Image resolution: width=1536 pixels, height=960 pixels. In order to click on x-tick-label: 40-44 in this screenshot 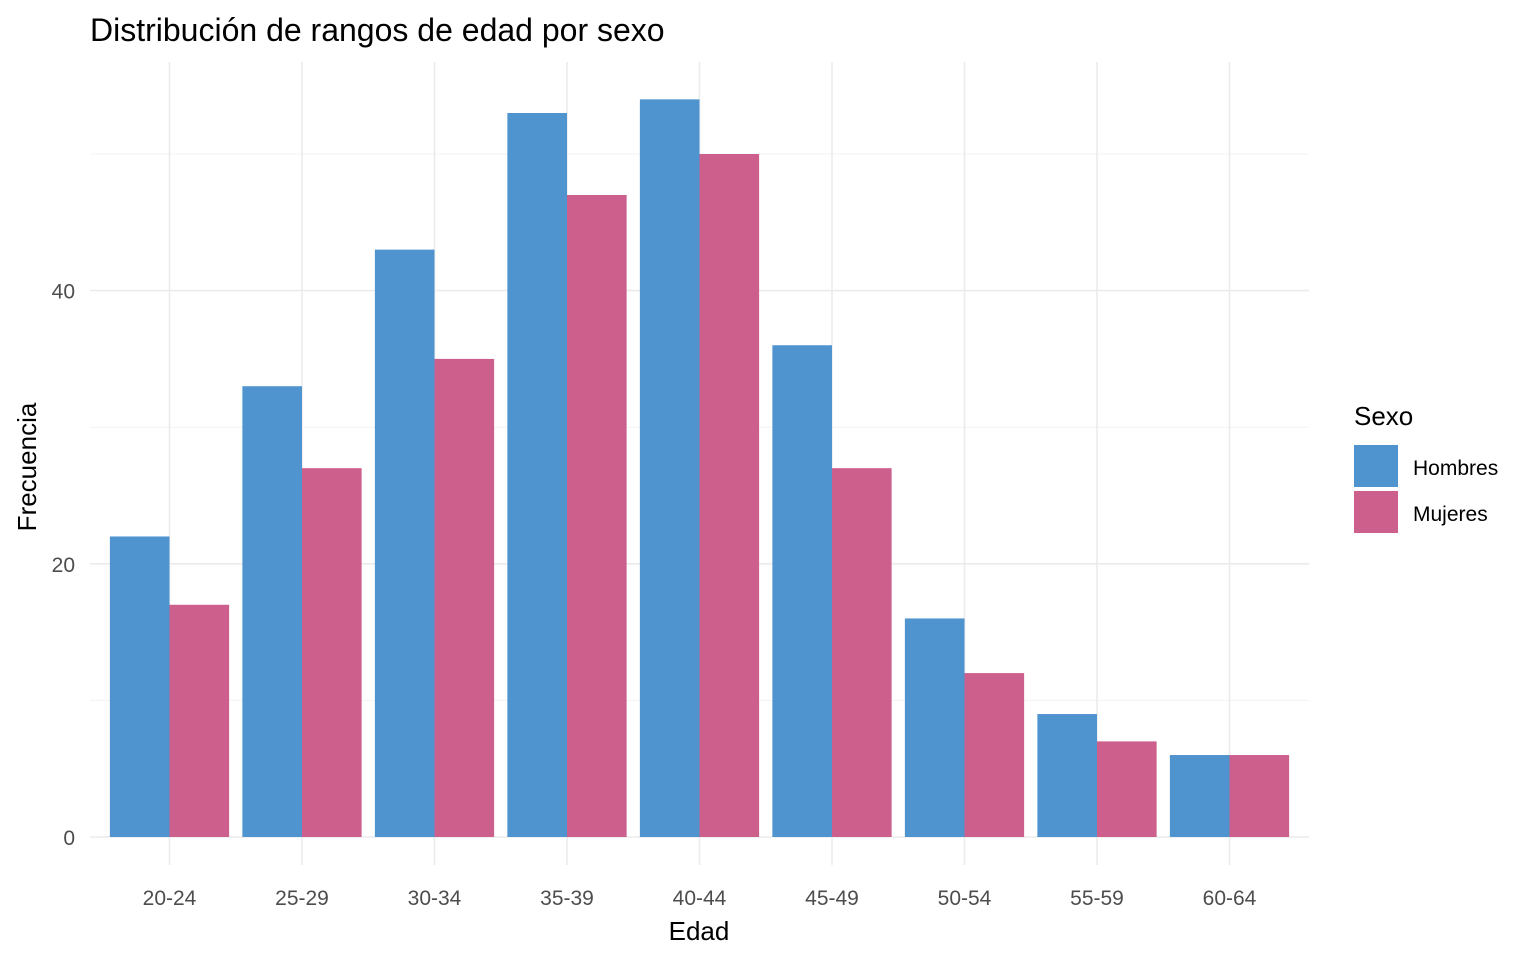, I will do `click(700, 898)`.